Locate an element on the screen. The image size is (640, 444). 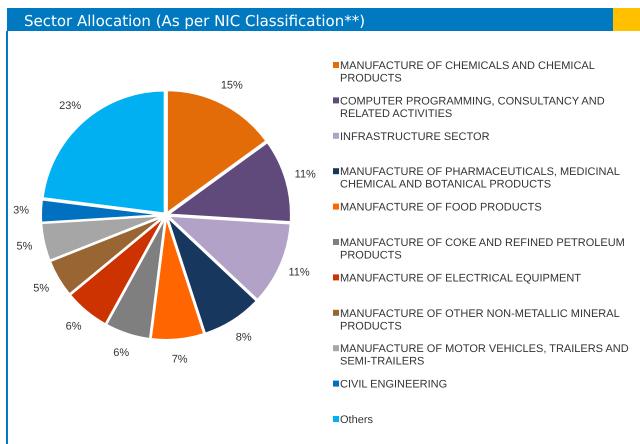
legend-label: MANUFACTURE OF COKE AND REFINED PETROLEUM PRODUCTS is located at coordinates (482, 249).